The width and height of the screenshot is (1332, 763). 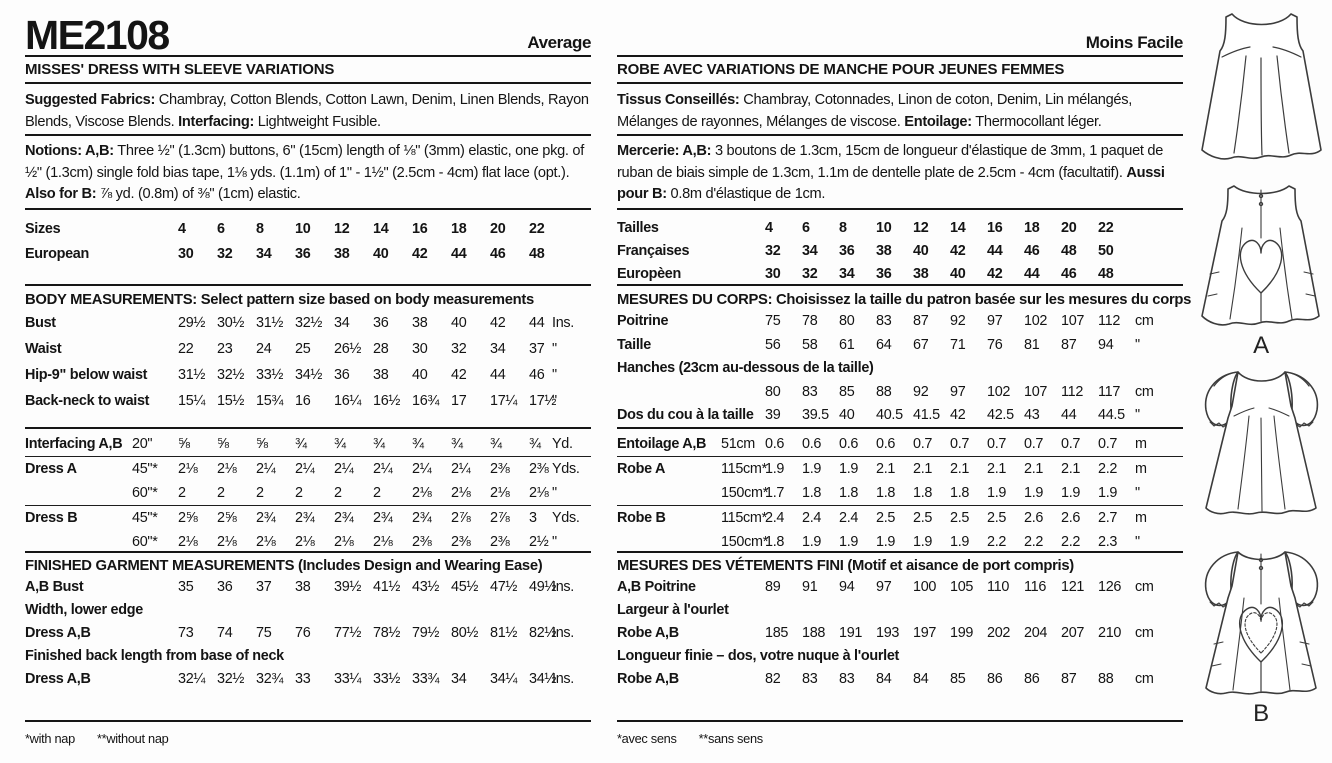 I want to click on row-label: Taille, so click(x=634, y=344).